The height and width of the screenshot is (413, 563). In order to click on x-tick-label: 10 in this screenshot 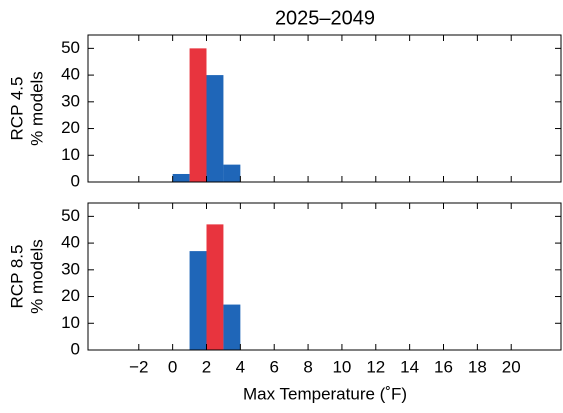, I will do `click(341, 366)`.